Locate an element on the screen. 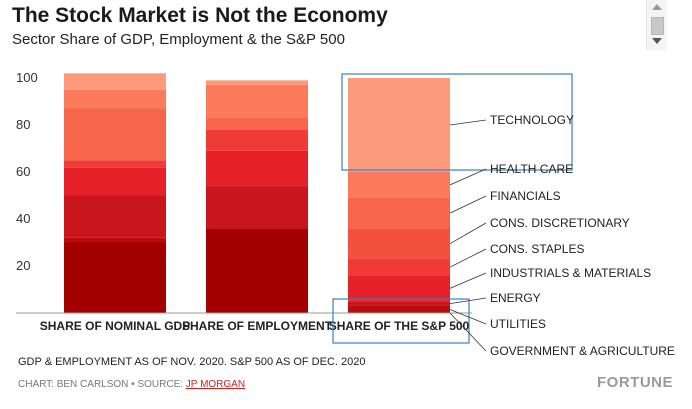 This screenshot has width=692, height=409. category-label: SHARE OF EMPLOYMENT is located at coordinates (257, 326).